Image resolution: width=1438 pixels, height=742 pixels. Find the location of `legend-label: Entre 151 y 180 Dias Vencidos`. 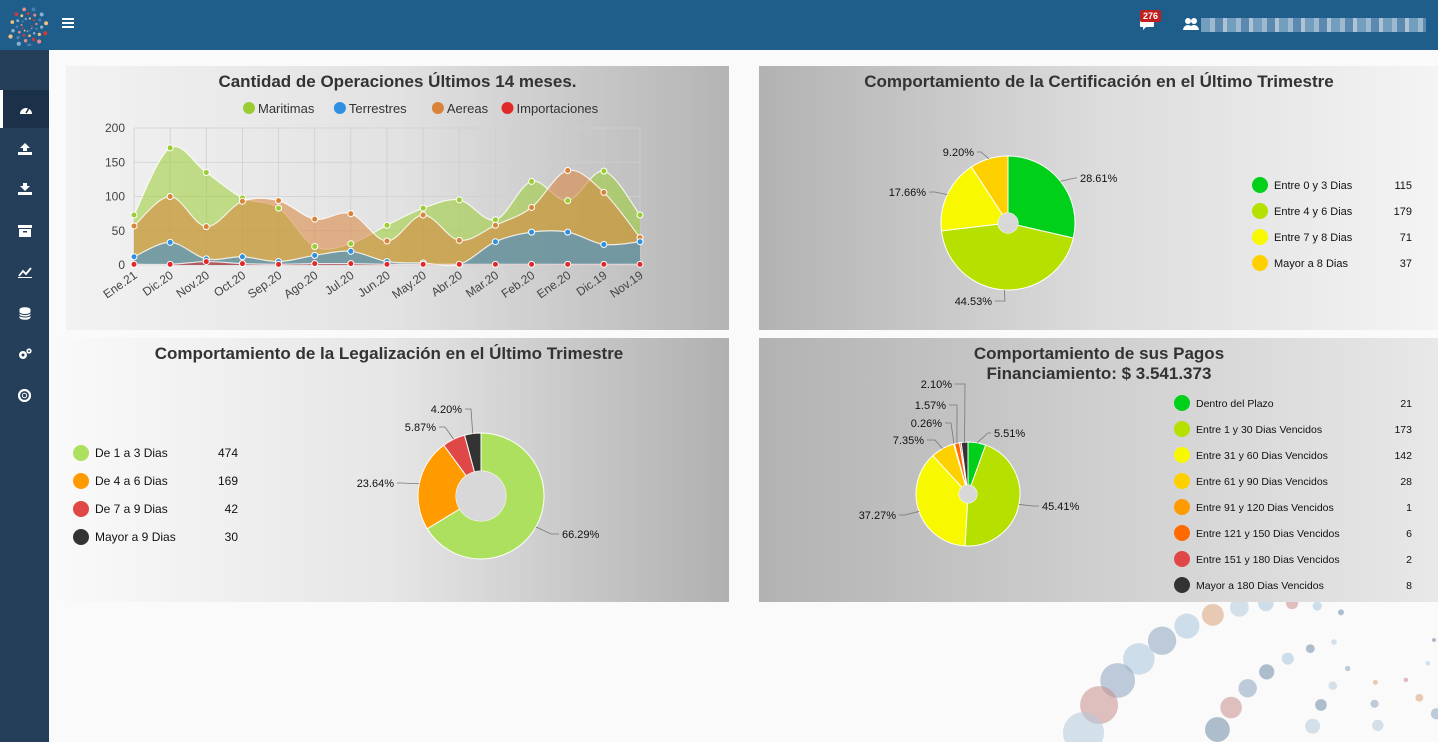

legend-label: Entre 151 y 180 Dias Vencidos is located at coordinates (1268, 560).